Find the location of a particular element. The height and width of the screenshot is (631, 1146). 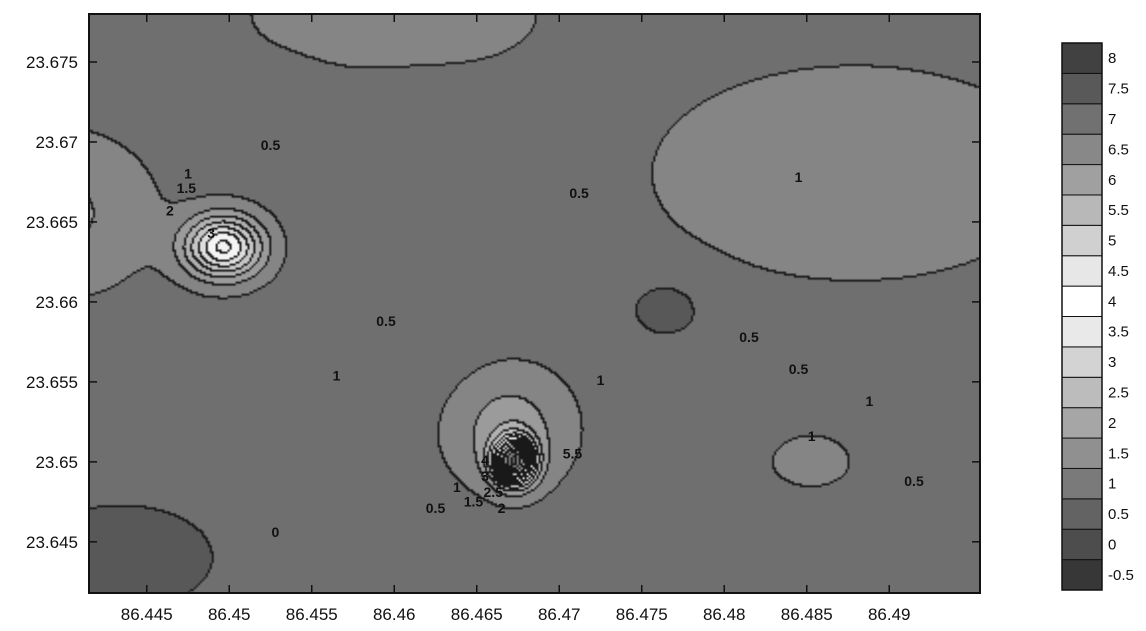

colorbar-label: 1.5 is located at coordinates (1118, 453).